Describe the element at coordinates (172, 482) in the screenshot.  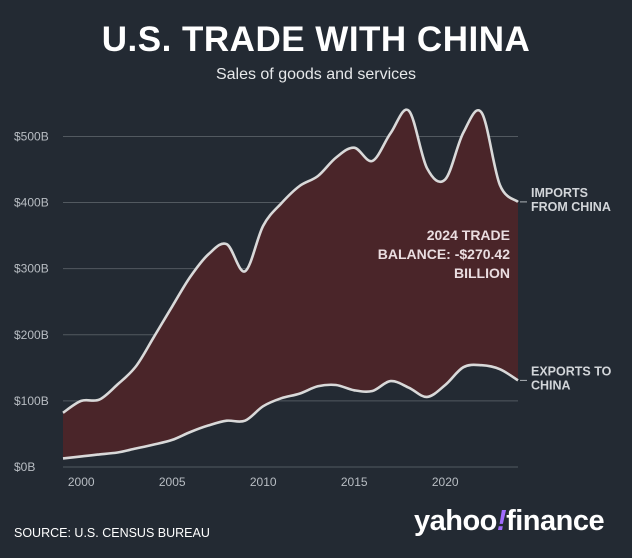
I see `x-tick-label: 2005` at that location.